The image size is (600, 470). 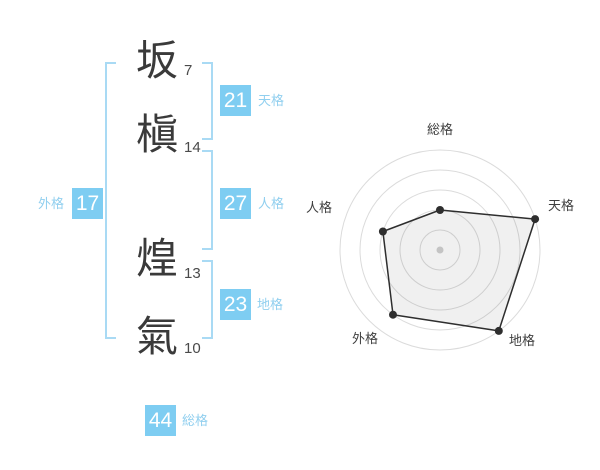 I want to click on chikaku-badge-label: 地格, so click(x=270, y=304).